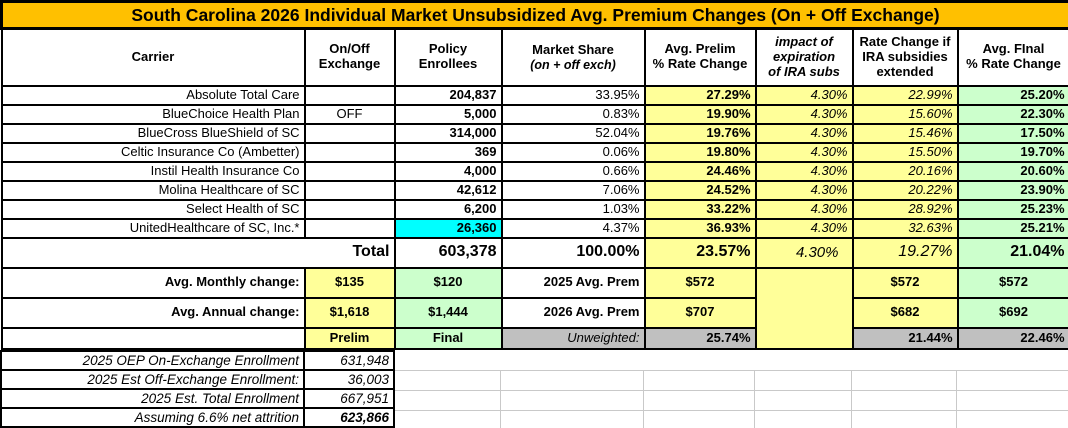  What do you see at coordinates (905, 57) in the screenshot?
I see `header-rate-change-if-extended: Rate Change if IRA subsidies extended` at bounding box center [905, 57].